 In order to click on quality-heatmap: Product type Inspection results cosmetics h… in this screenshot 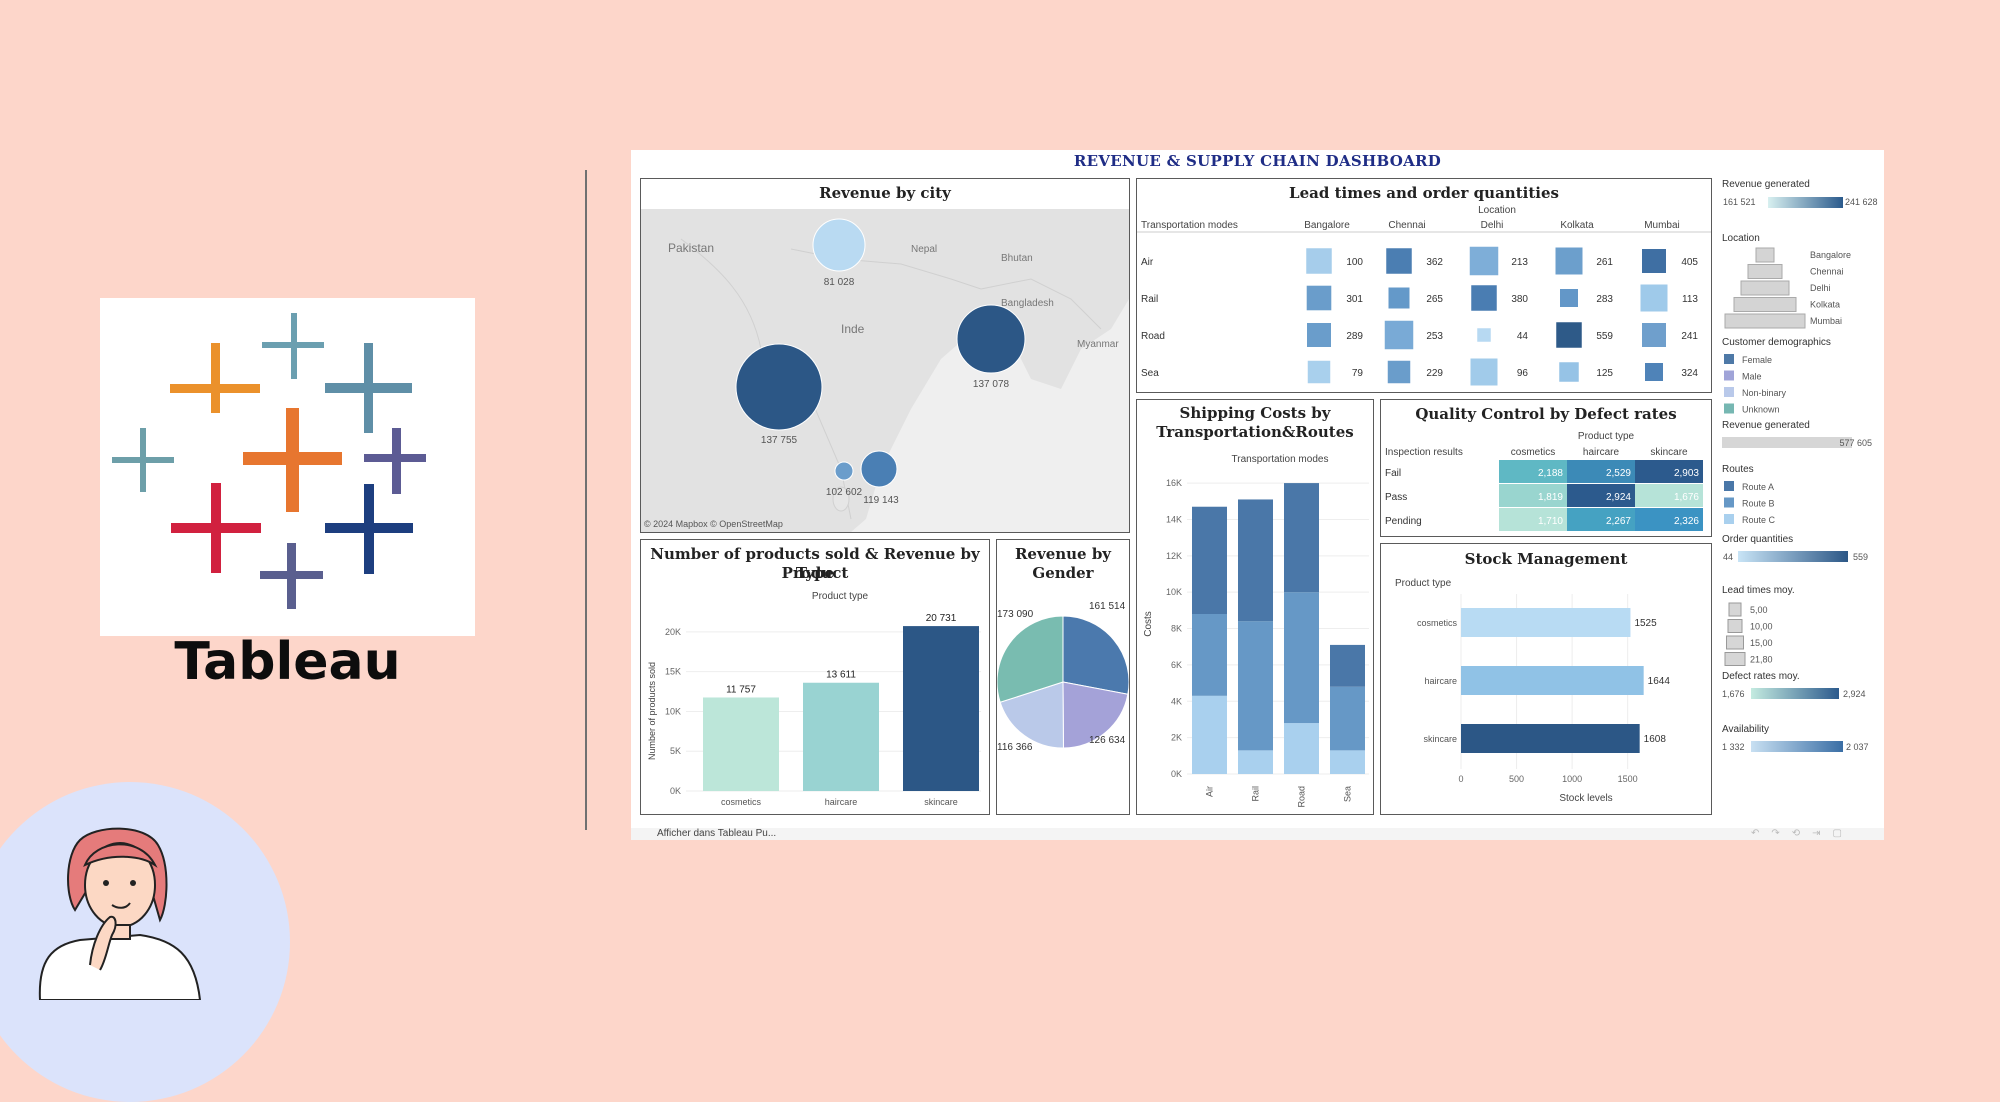, I will do `click(1544, 481)`.